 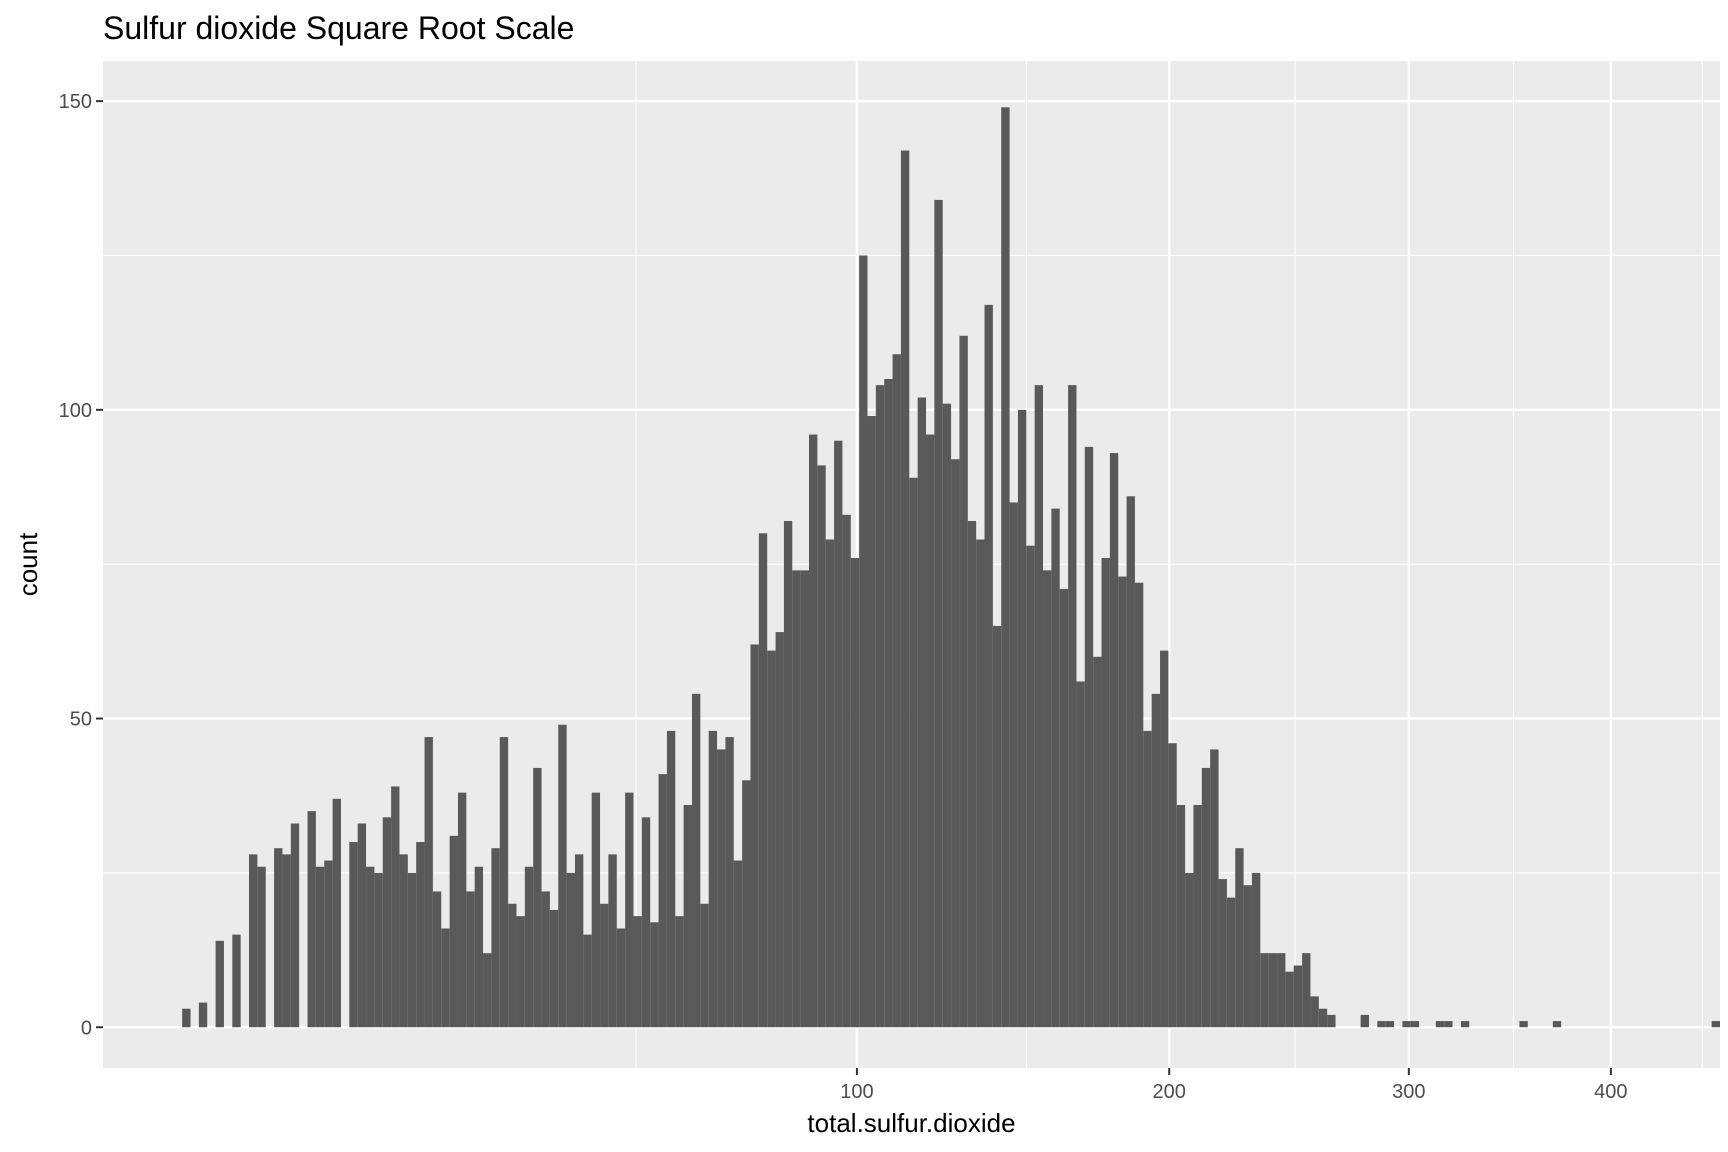 I want to click on x-tick-label: 400, so click(x=1610, y=1092).